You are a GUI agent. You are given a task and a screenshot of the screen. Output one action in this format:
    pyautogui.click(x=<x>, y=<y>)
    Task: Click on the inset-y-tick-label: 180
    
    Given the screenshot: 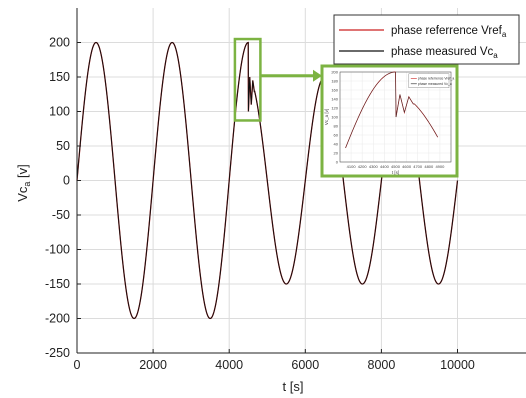 What is the action you would take?
    pyautogui.click(x=334, y=81)
    